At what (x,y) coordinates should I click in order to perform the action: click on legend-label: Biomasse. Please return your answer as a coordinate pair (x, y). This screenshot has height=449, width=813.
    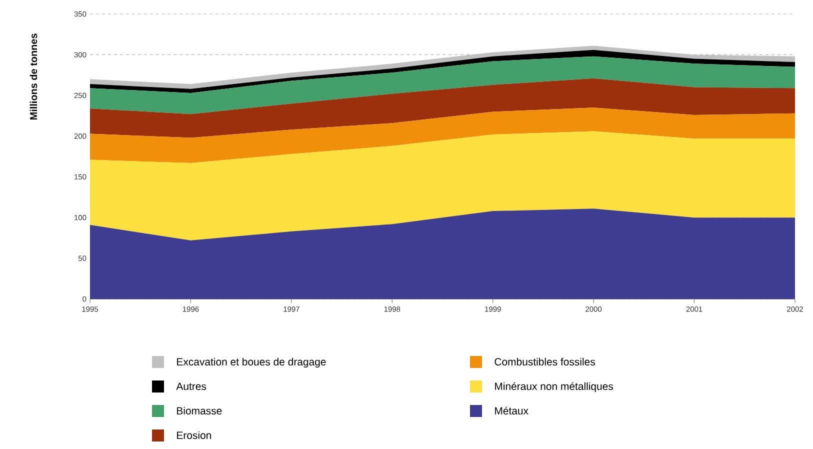
    Looking at the image, I should click on (199, 410).